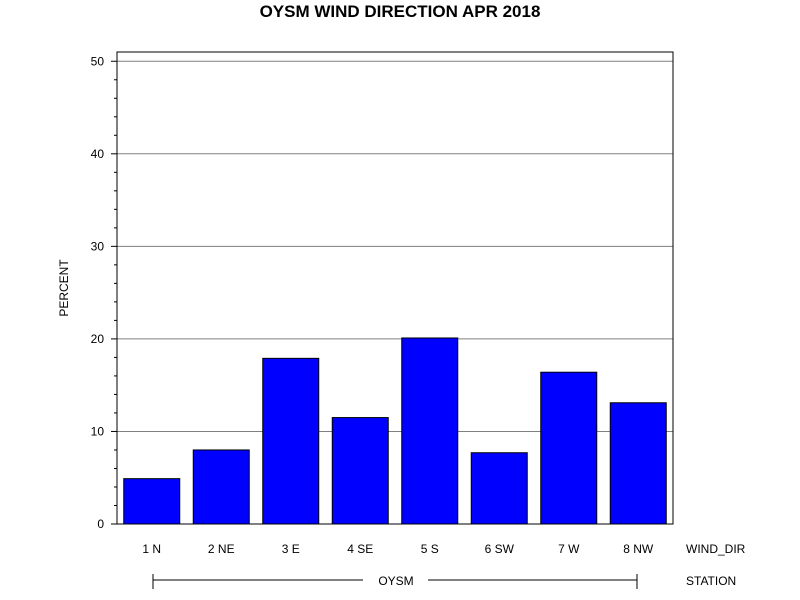 The height and width of the screenshot is (600, 800). What do you see at coordinates (400, 11) in the screenshot?
I see `chart-title: OYSM WIND DIRECTION APR 2018` at bounding box center [400, 11].